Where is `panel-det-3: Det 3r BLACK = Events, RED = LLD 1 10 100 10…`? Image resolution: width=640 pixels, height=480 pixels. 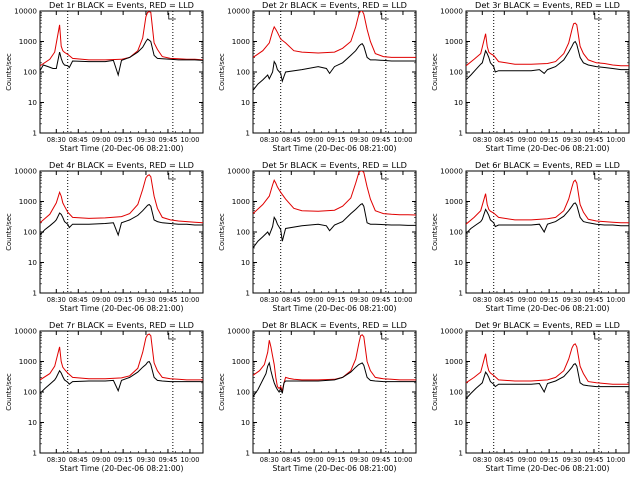
panel-det-3: Det 3r BLACK = Events, RED = LLD 1 10 100 10… is located at coordinates (530, 76).